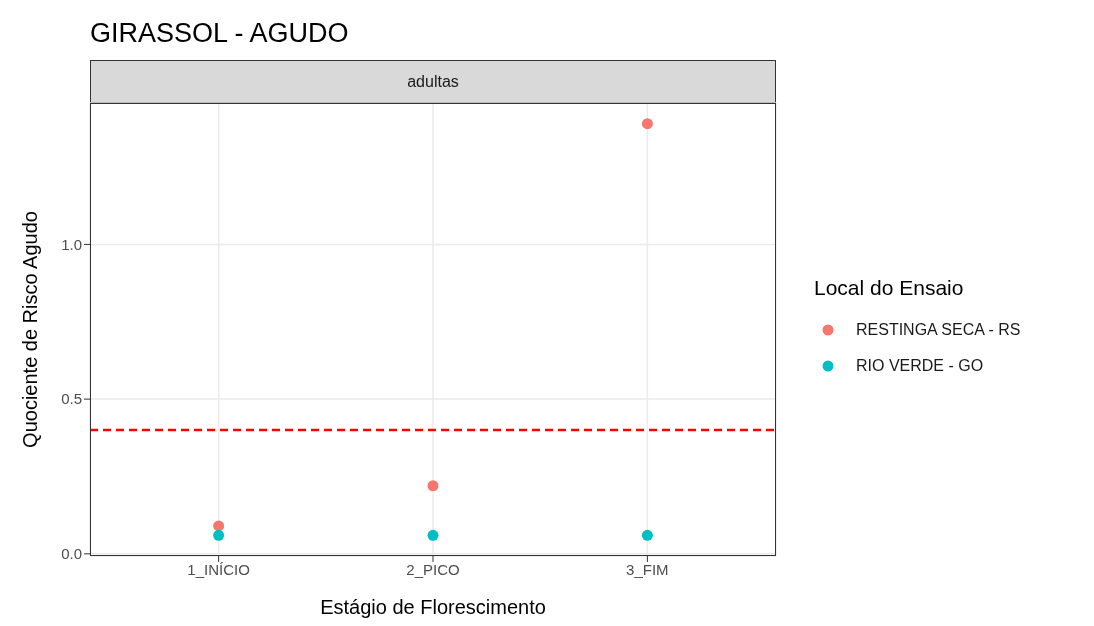 The image size is (1094, 626). What do you see at coordinates (647, 569) in the screenshot?
I see `x-tick-label: 3_FIM` at bounding box center [647, 569].